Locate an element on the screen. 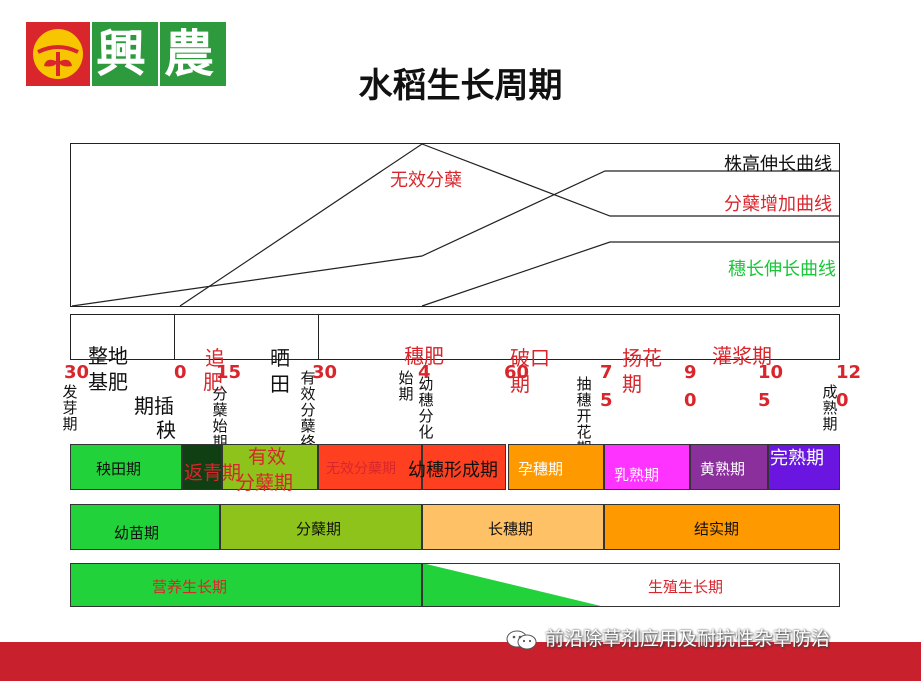 The width and height of the screenshot is (921, 681). panicle-length-label: 穗长伸长曲线 is located at coordinates (782, 269).